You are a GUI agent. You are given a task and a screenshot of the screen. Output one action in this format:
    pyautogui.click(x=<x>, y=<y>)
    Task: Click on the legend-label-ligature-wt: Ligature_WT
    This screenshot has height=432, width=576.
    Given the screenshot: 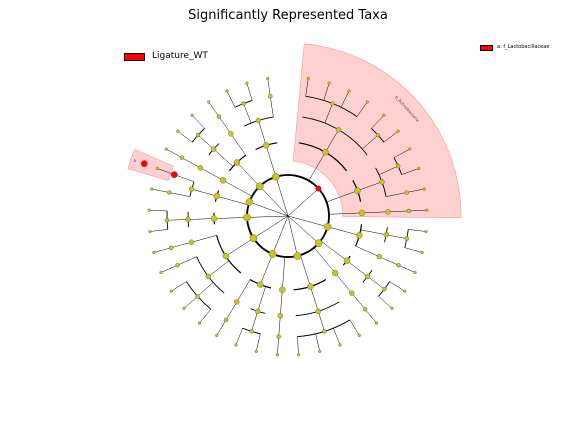 What is the action you would take?
    pyautogui.click(x=180, y=56)
    